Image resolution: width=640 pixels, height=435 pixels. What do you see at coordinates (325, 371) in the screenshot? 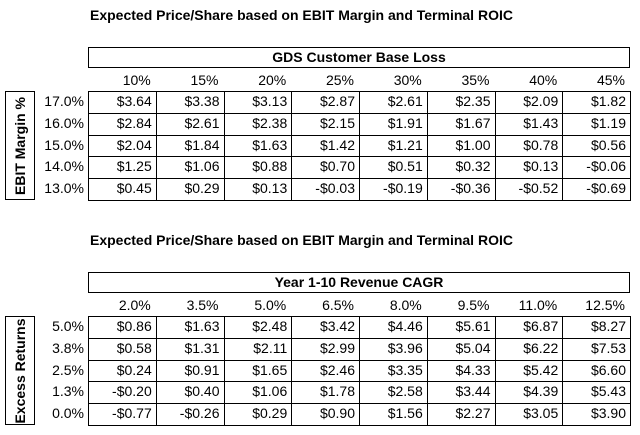
I see `table-cell: $2.46` at bounding box center [325, 371].